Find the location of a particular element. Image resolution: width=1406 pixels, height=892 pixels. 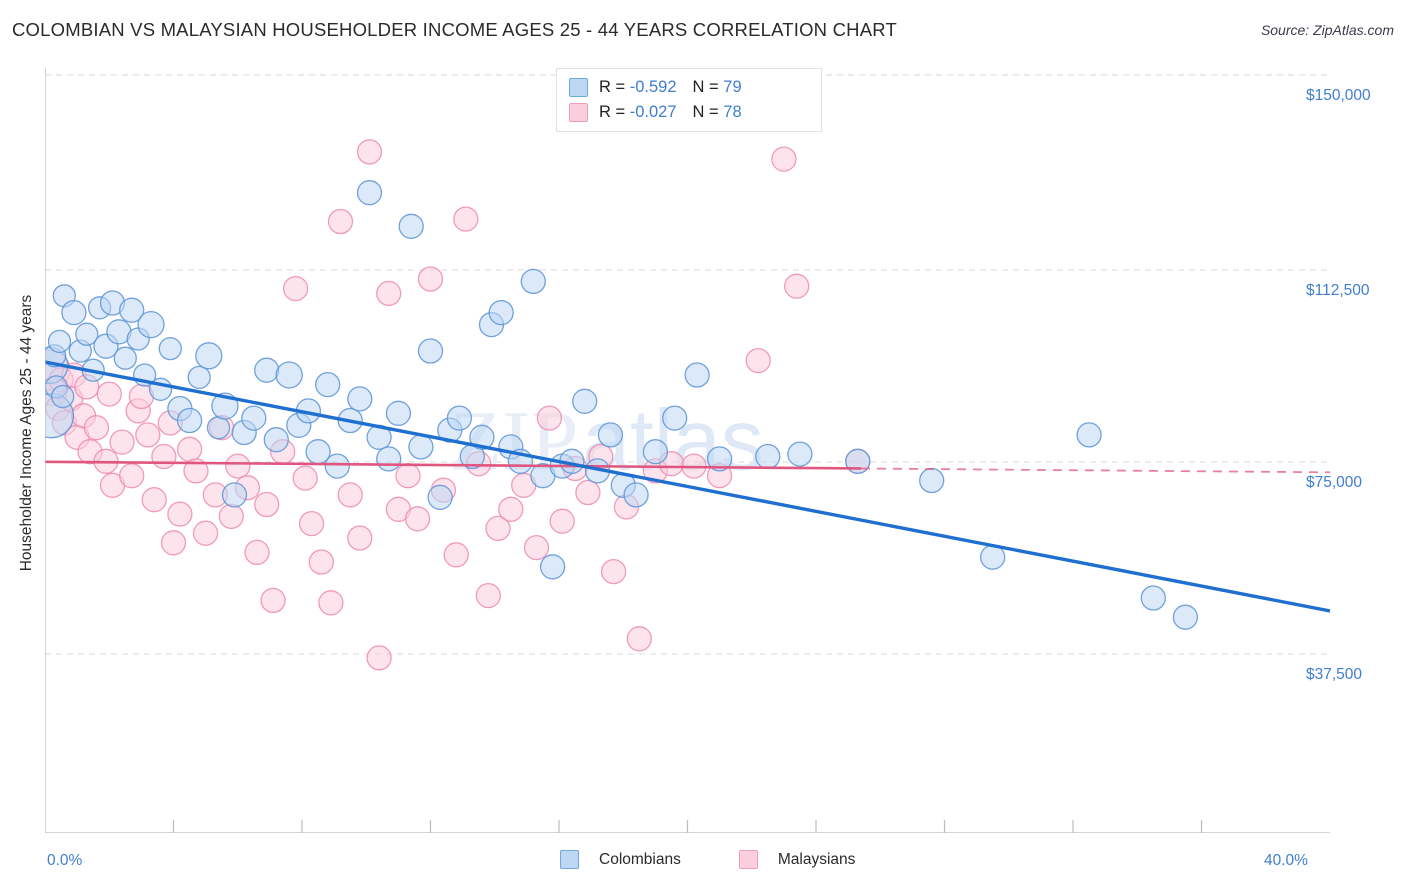

legend-swatch-malaysians-bottom is located at coordinates (748, 859).